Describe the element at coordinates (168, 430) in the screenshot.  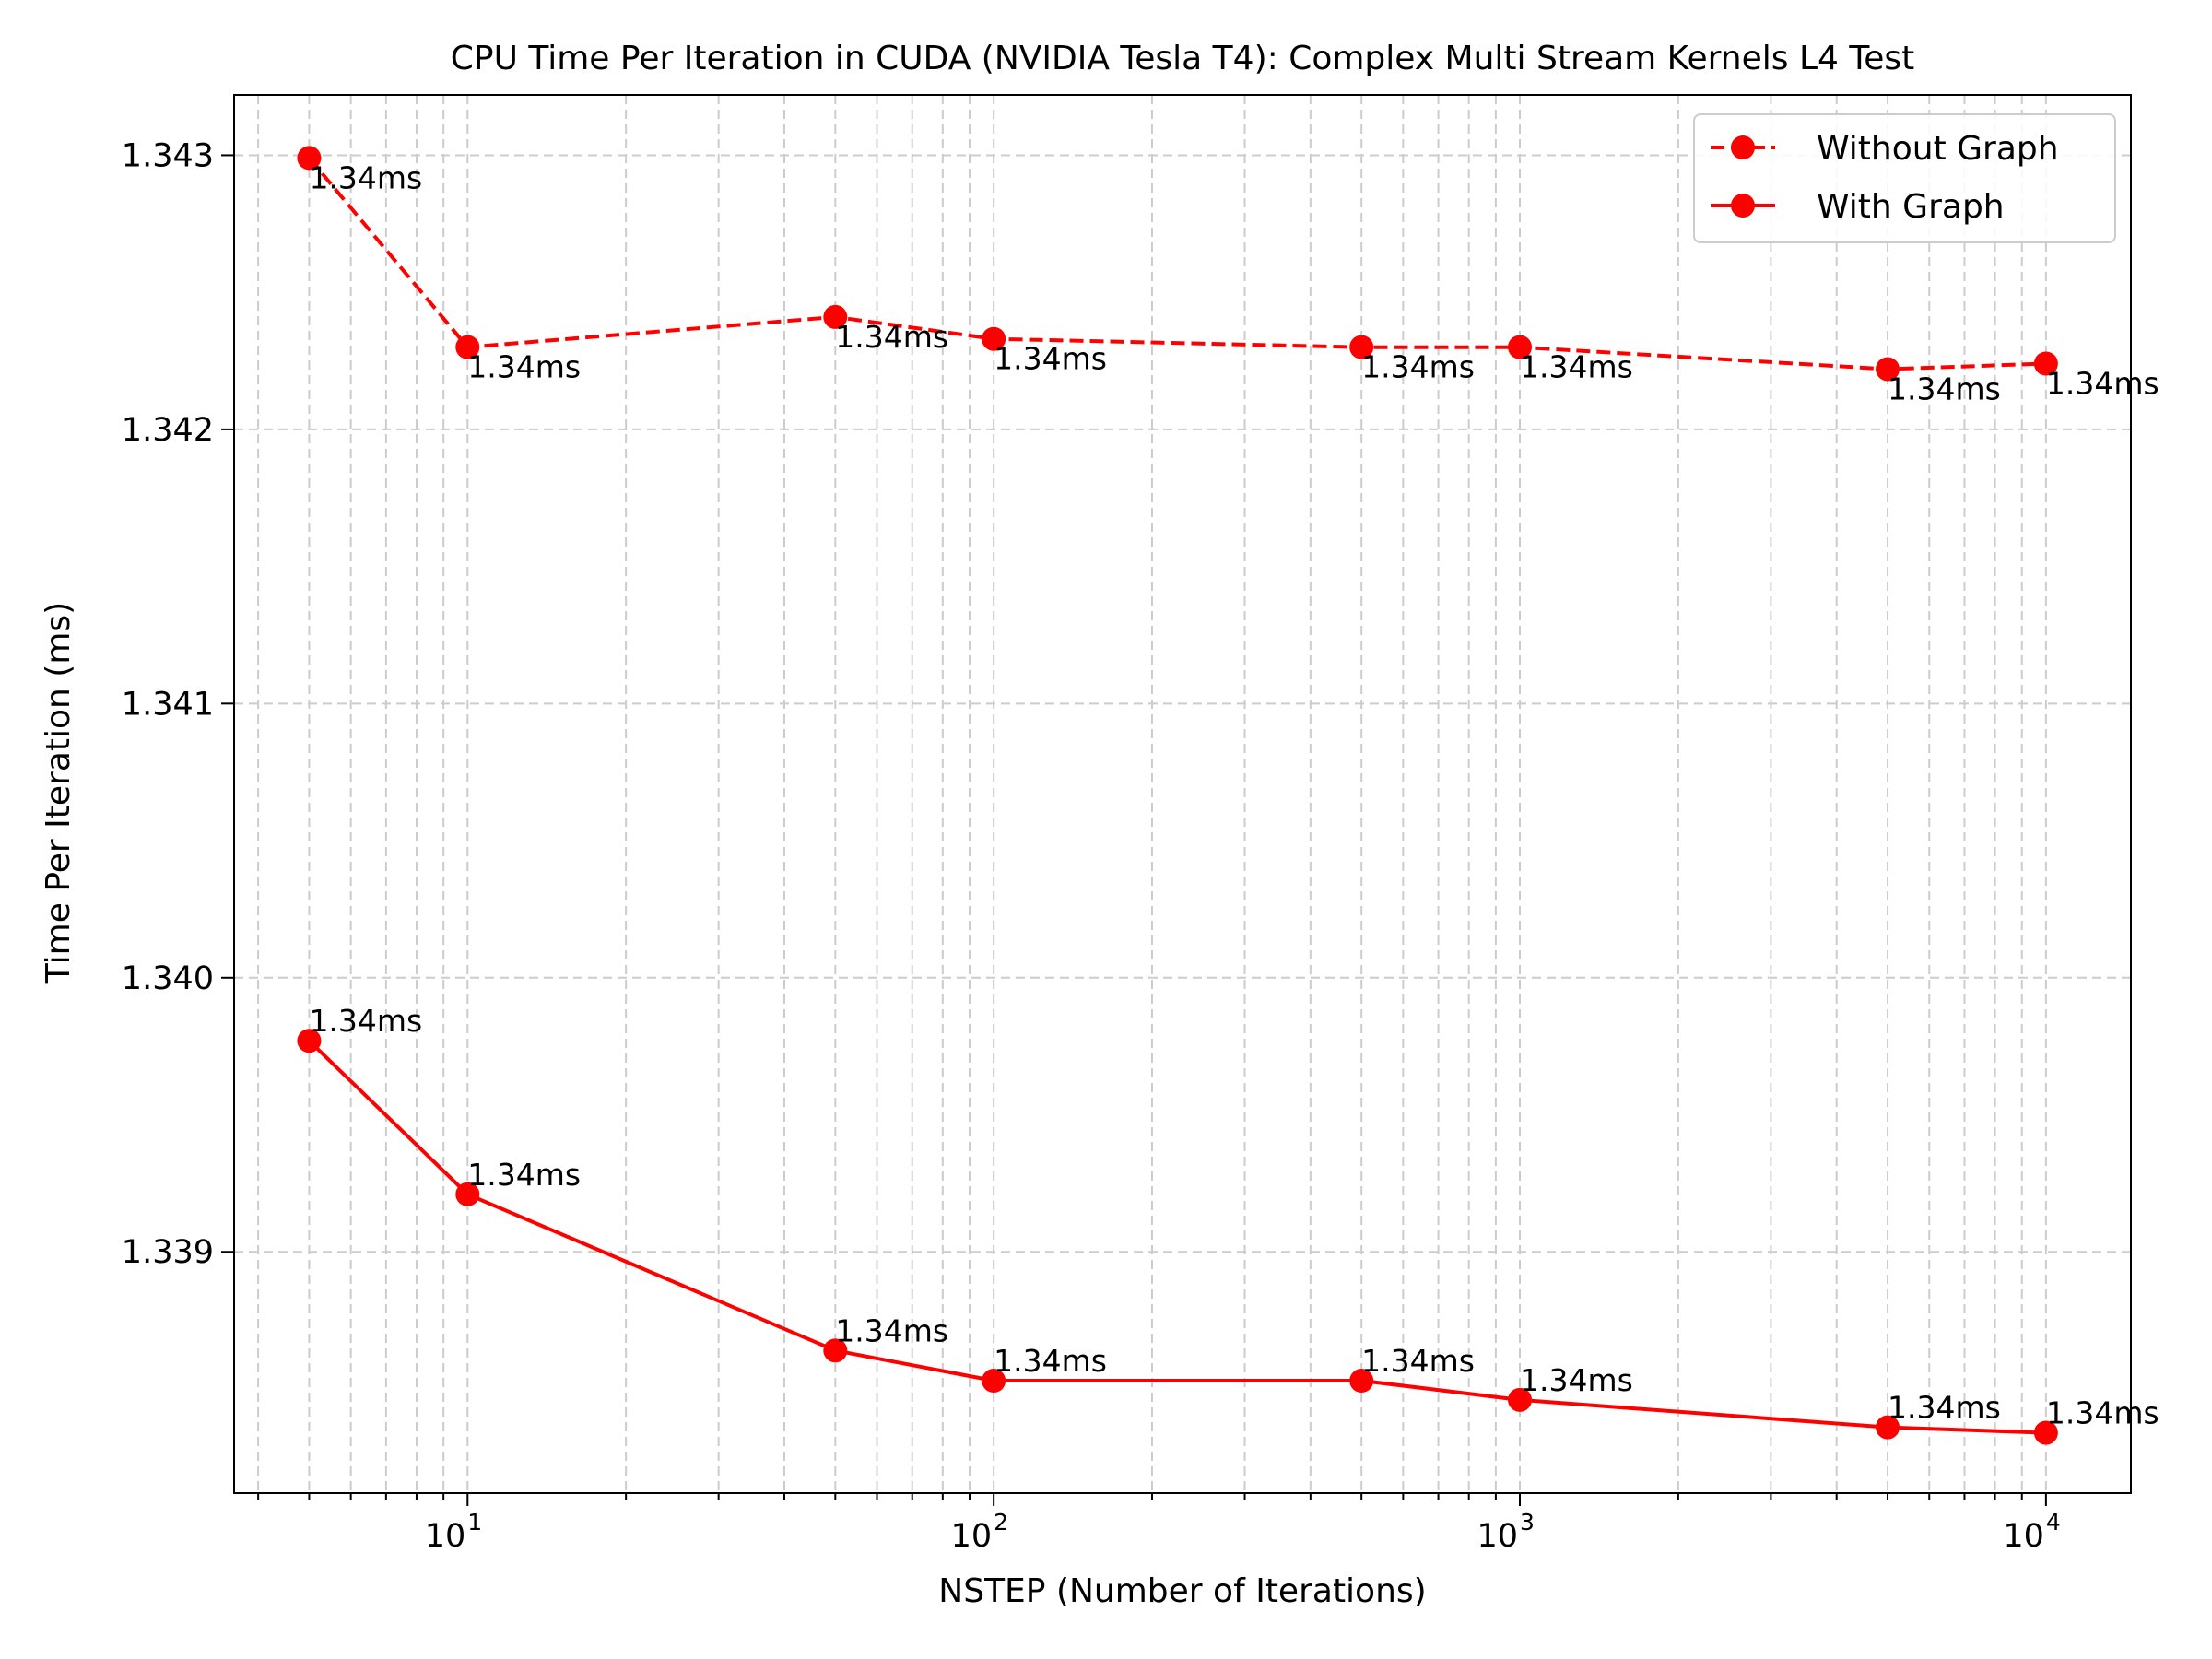
I see `y-tick-label: 1.342` at that location.